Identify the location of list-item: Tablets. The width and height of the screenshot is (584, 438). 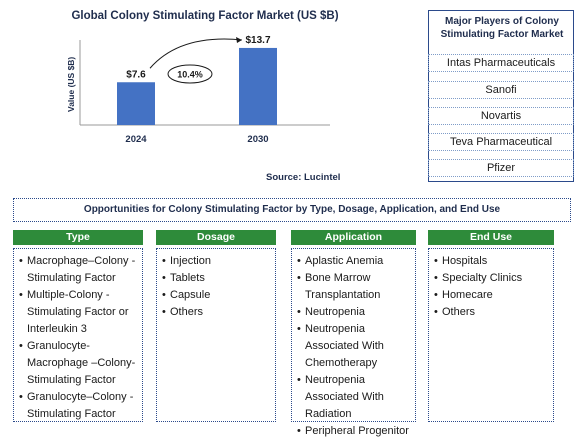
(216, 278).